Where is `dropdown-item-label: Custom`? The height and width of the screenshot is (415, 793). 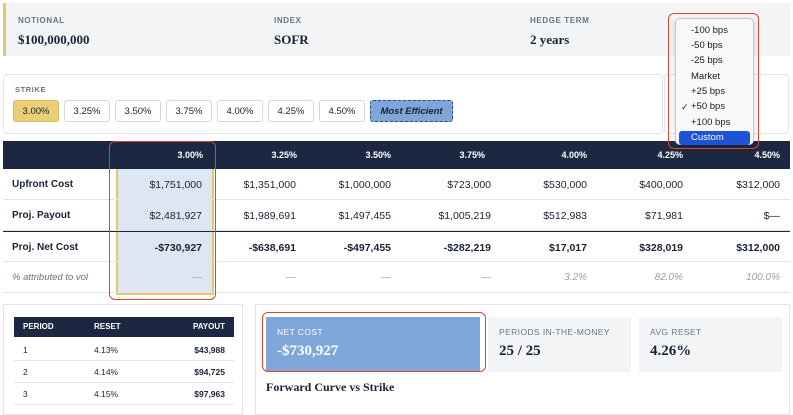
dropdown-item-label: Custom is located at coordinates (707, 137).